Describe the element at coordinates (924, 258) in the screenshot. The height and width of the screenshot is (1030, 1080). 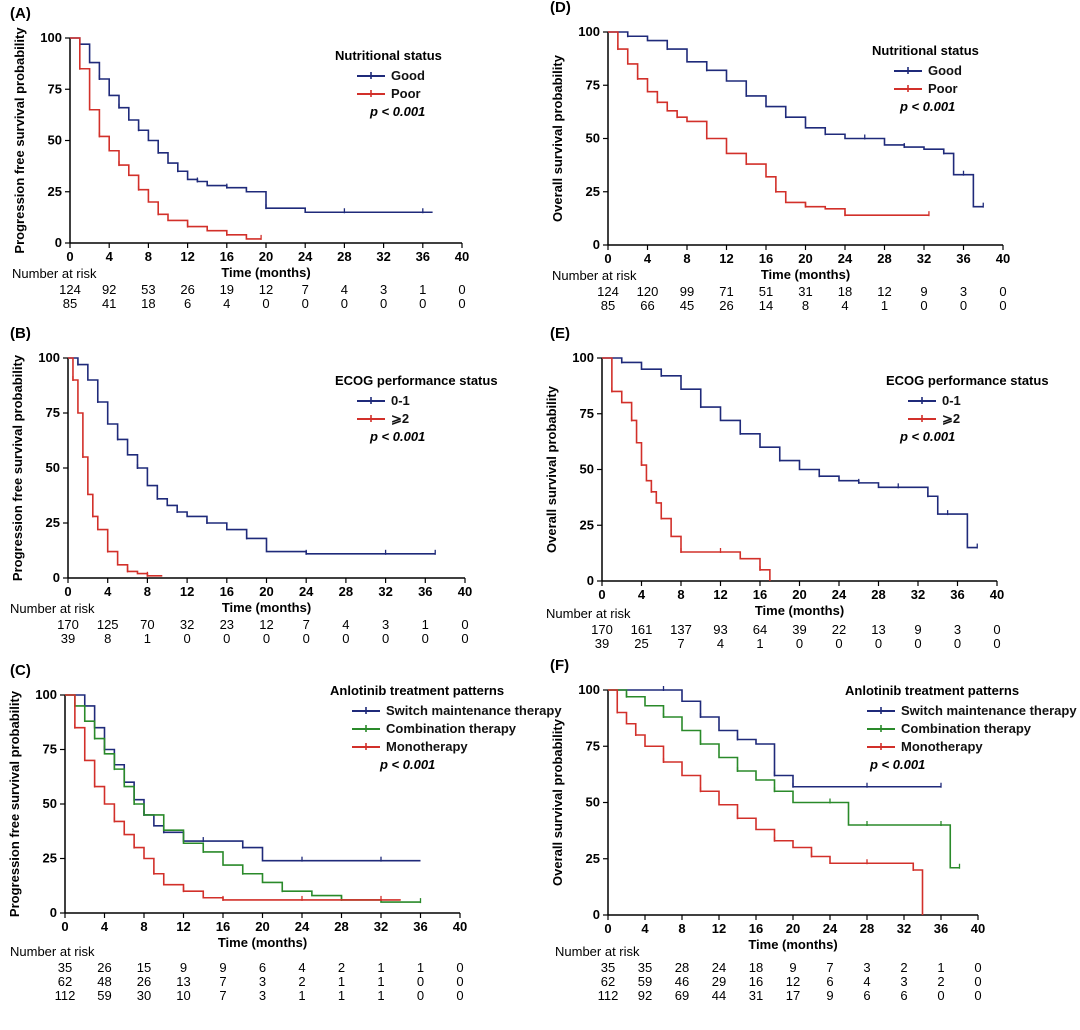
I see `x-tick-label: 32` at that location.